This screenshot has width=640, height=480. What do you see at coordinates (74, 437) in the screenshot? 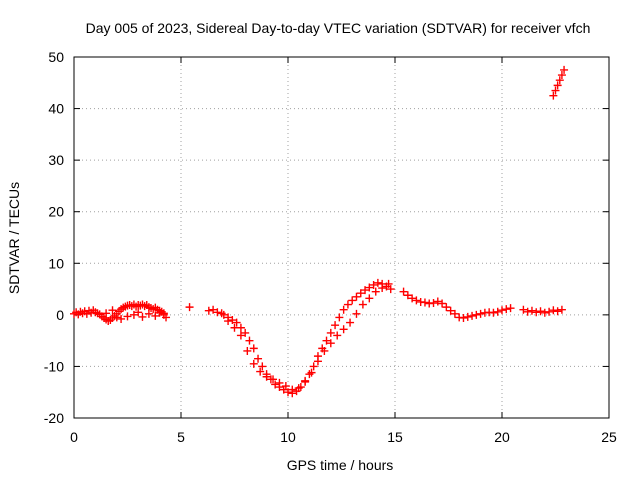
I see `x-tick-label: 0` at bounding box center [74, 437].